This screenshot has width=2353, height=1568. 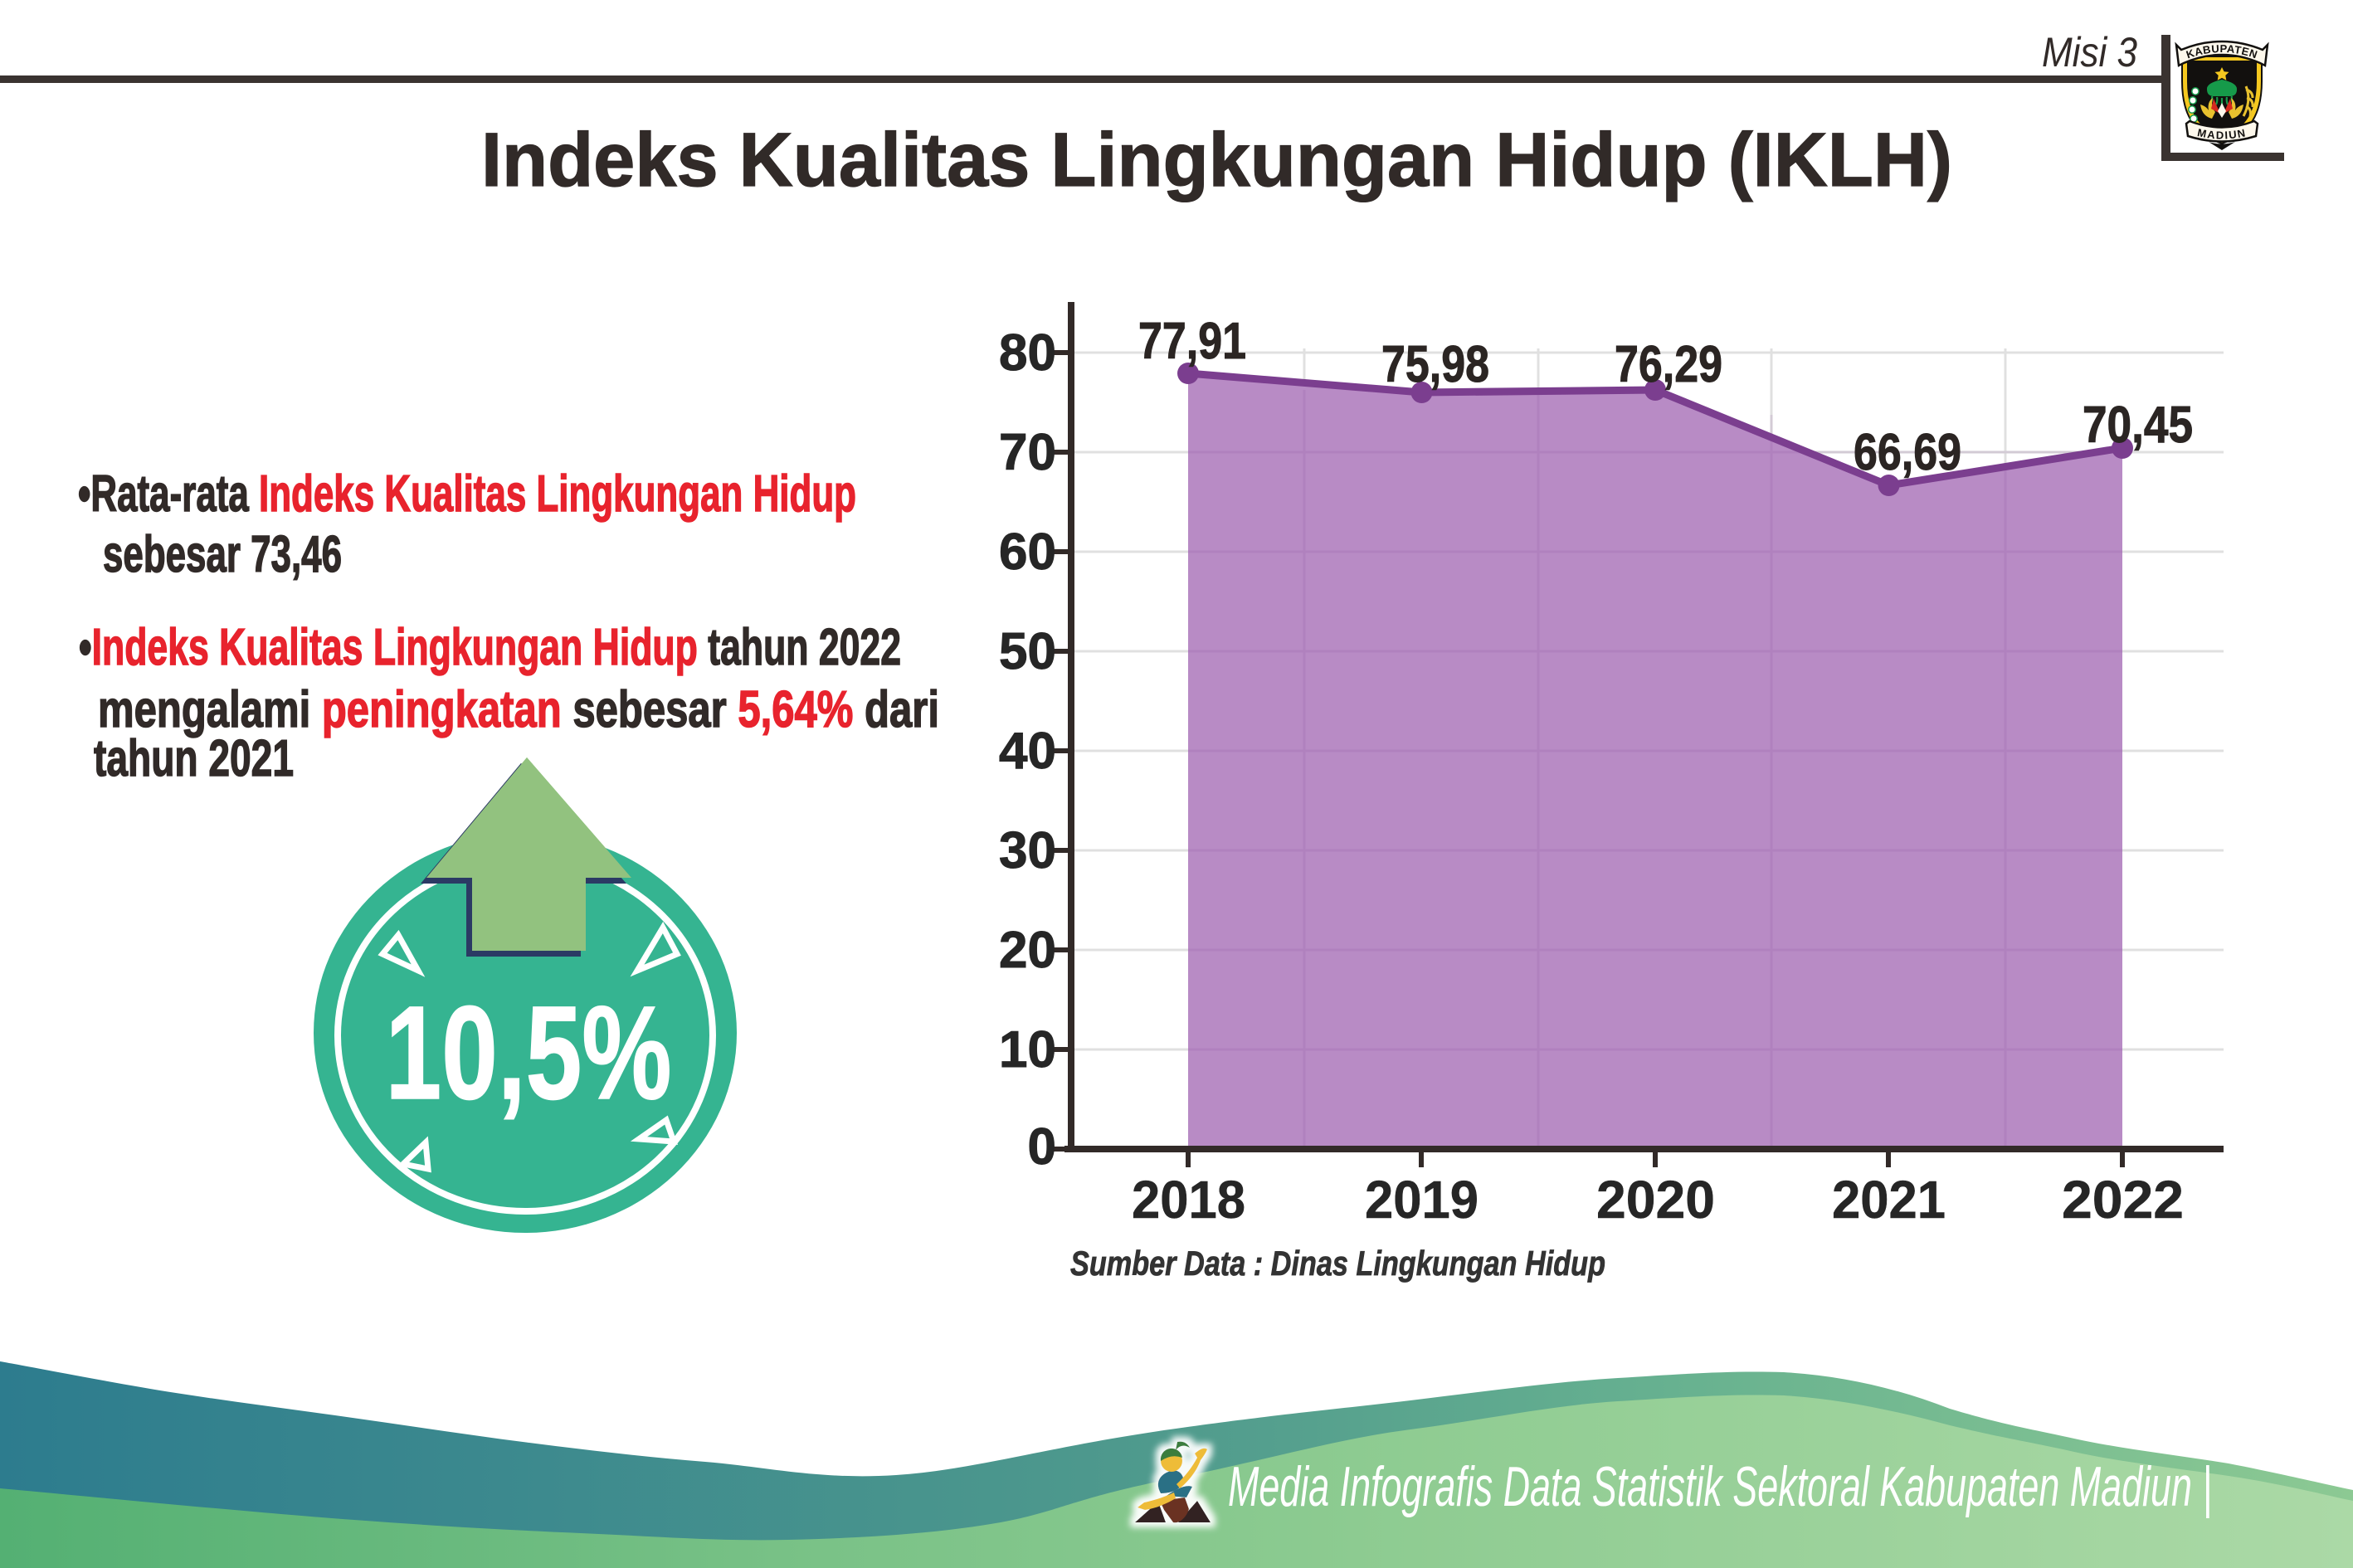 I want to click on svg-text: MADIUN, so click(x=2222, y=133).